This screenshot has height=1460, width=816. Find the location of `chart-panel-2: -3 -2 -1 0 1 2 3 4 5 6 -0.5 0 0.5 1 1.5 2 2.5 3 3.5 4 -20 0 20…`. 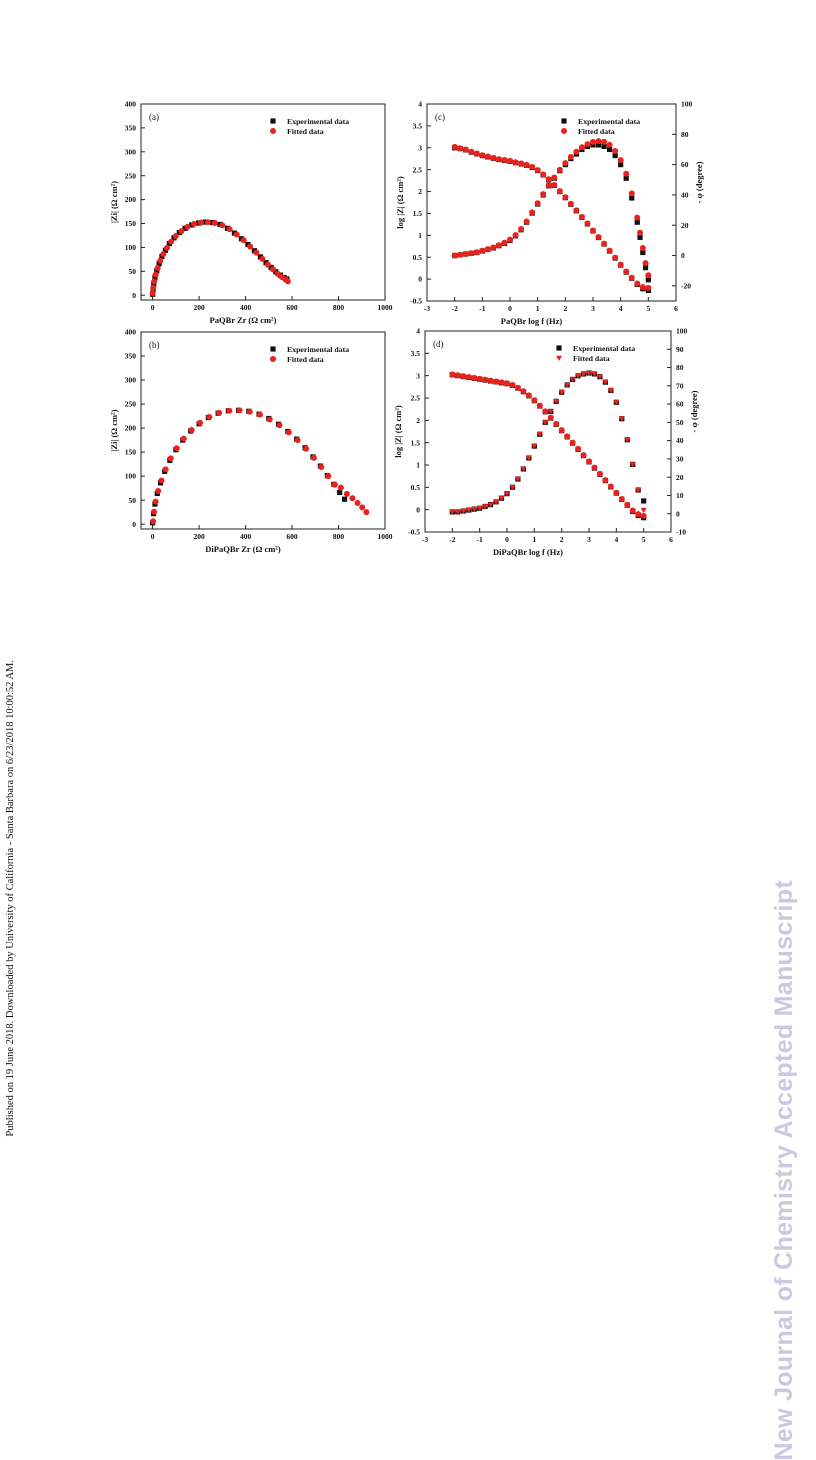

chart-panel-2: -3 -2 -1 0 1 2 3 4 5 6 -0.5 0 0.5 1 1.5 2 2.5 3 3.5 4 -20 0 20… is located at coordinates (549, 213).